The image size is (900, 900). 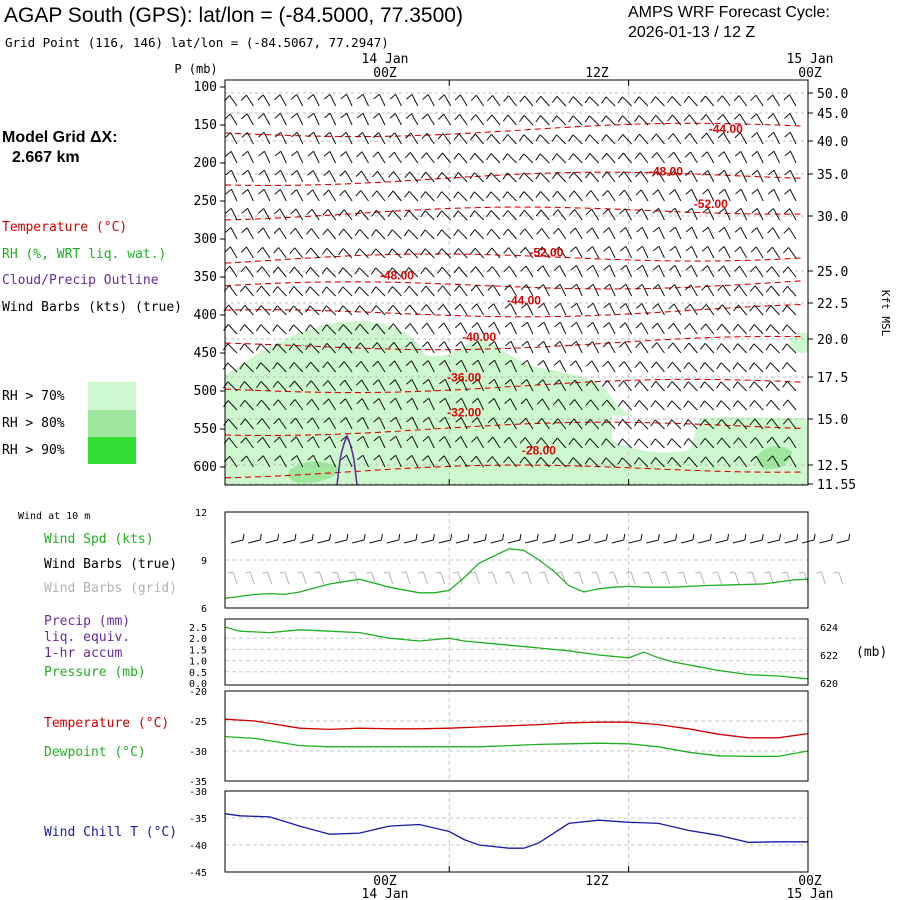 I want to click on height-tick-label: 22.5, so click(x=832, y=304).